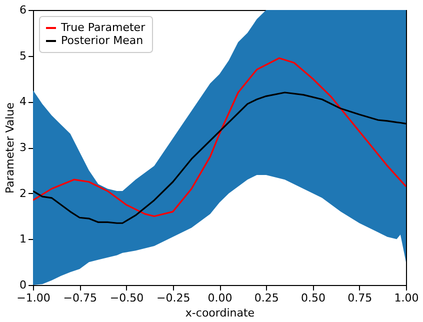 Image resolution: width=423 pixels, height=322 pixels. What do you see at coordinates (23, 147) in the screenshot?
I see `y-tick-label: 3` at bounding box center [23, 147].